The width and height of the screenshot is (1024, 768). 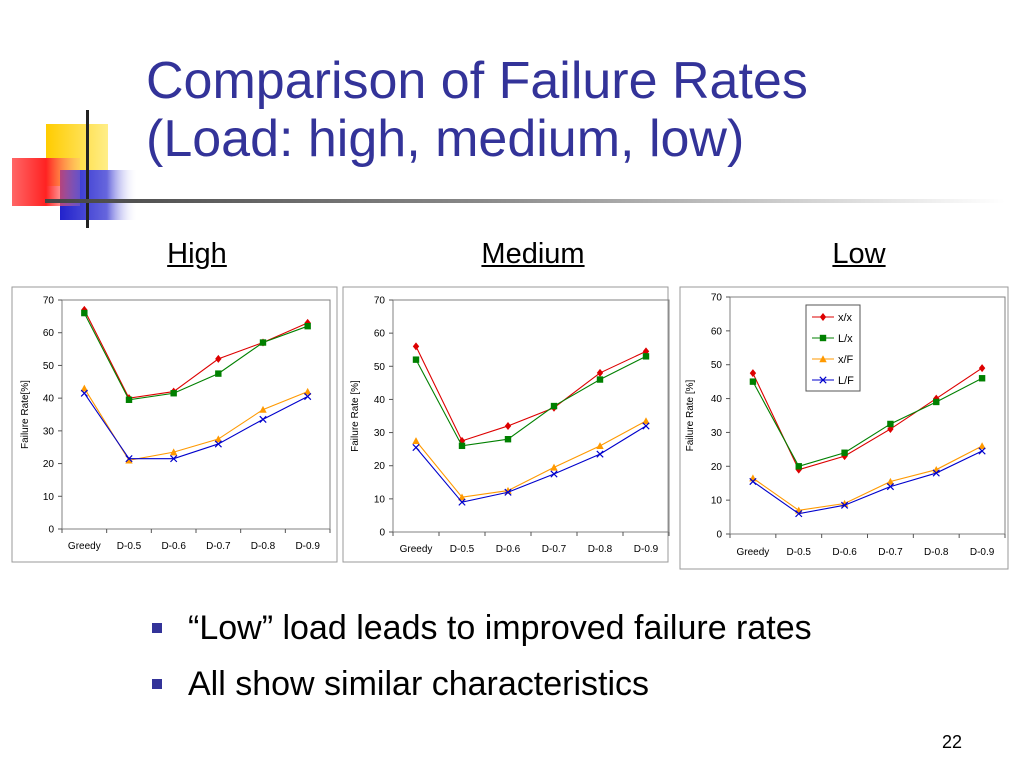 I want to click on chart-label-low: Low, so click(x=859, y=254).